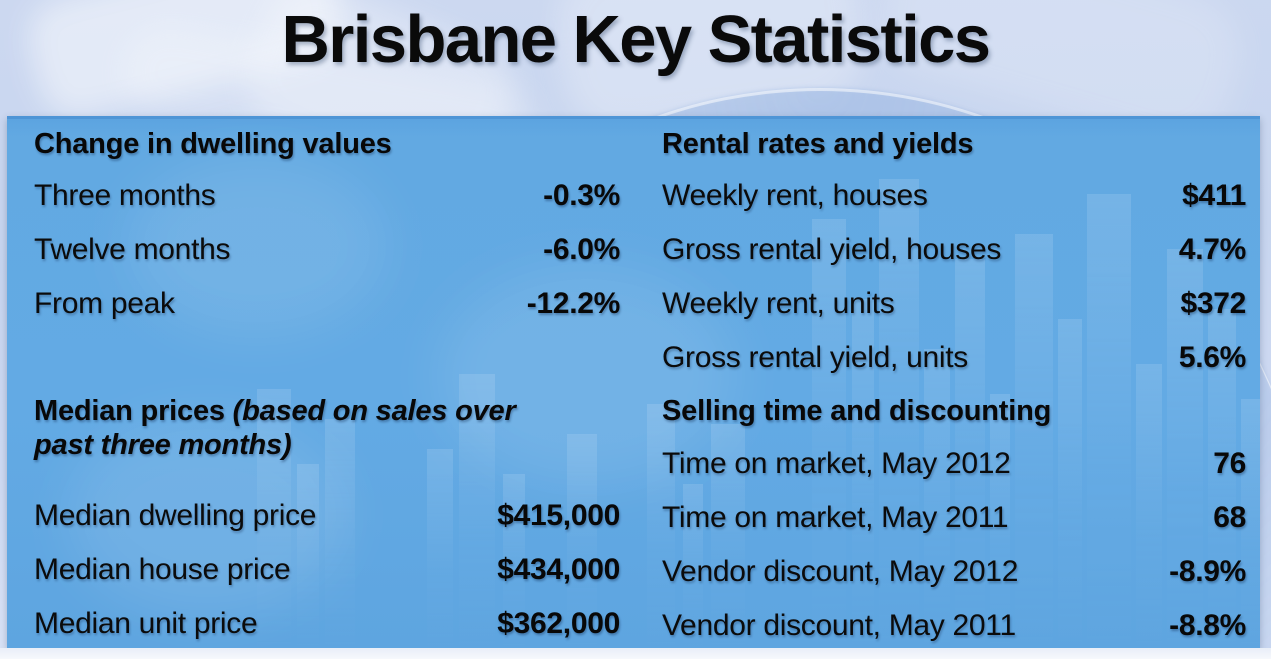 This screenshot has height=659, width=1271. I want to click on table-row: Weekly rent, houses $411, so click(954, 198).